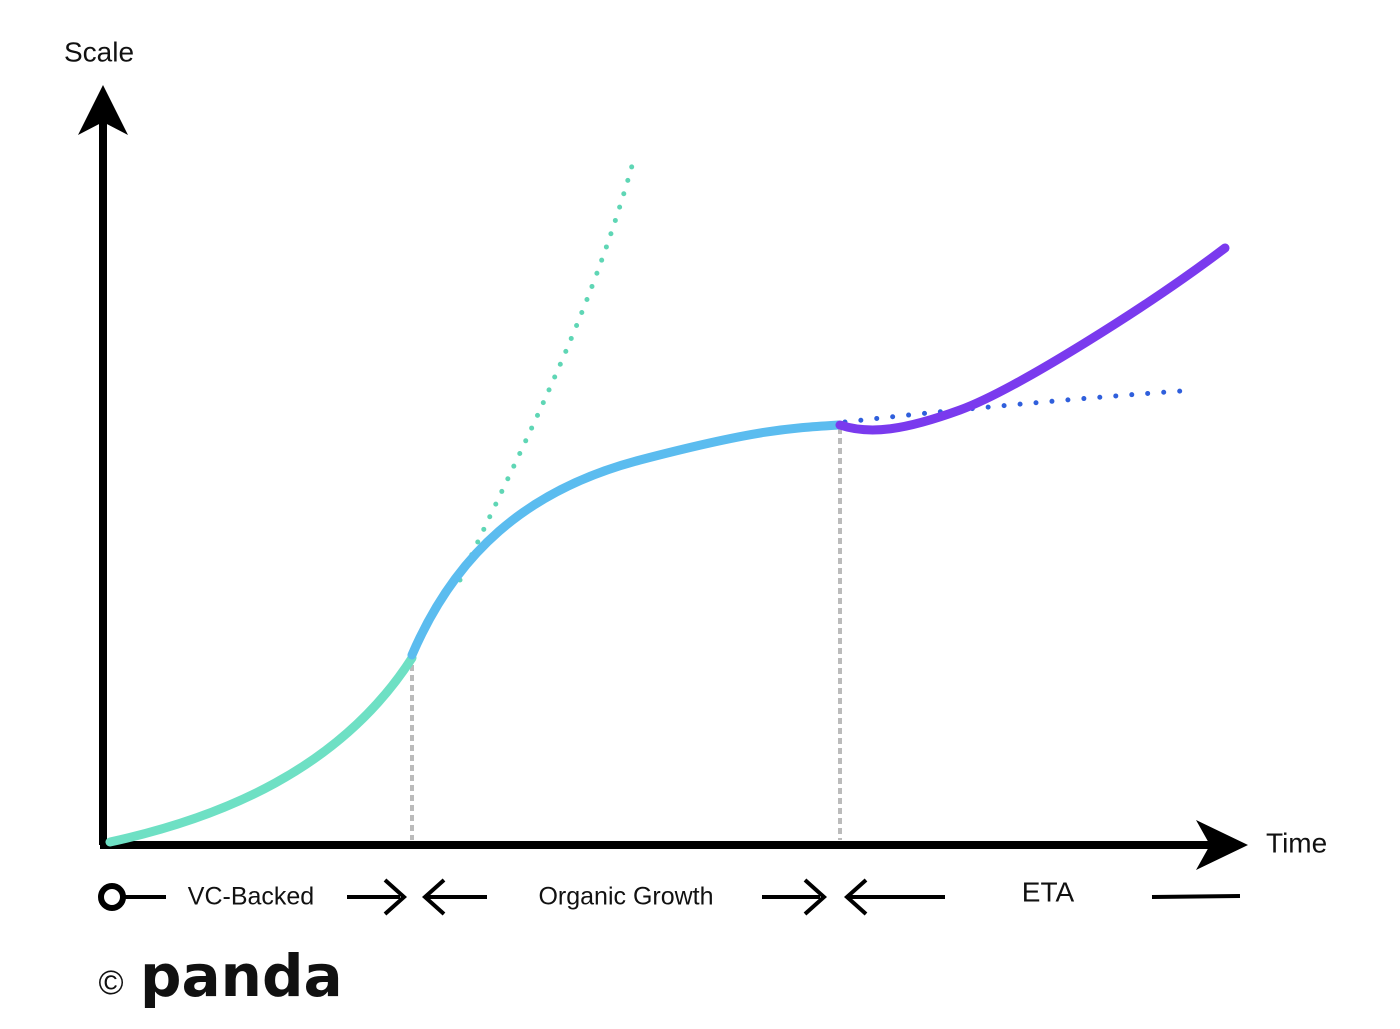  Describe the element at coordinates (1222, 845) in the screenshot. I see `x-axis-arrow` at that location.